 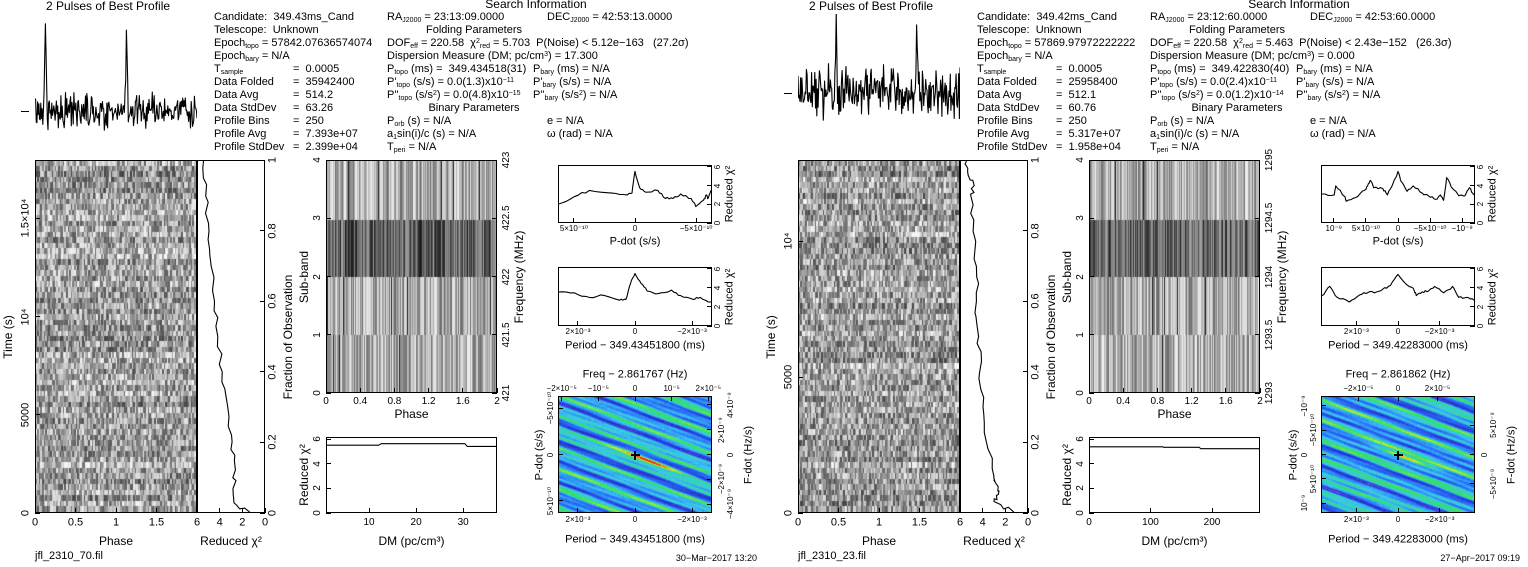 I want to click on plot-title: 2 Pulses of Best Profile, so click(x=871, y=6).